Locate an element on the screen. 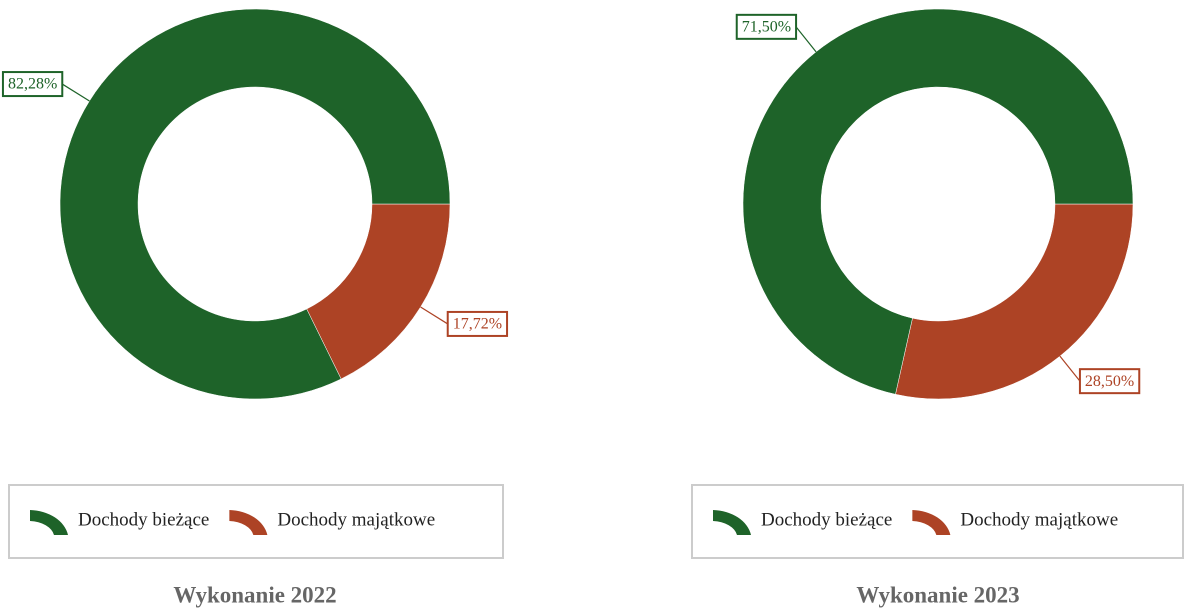 This screenshot has width=1184, height=610. data-label: 17,72% is located at coordinates (477, 323).